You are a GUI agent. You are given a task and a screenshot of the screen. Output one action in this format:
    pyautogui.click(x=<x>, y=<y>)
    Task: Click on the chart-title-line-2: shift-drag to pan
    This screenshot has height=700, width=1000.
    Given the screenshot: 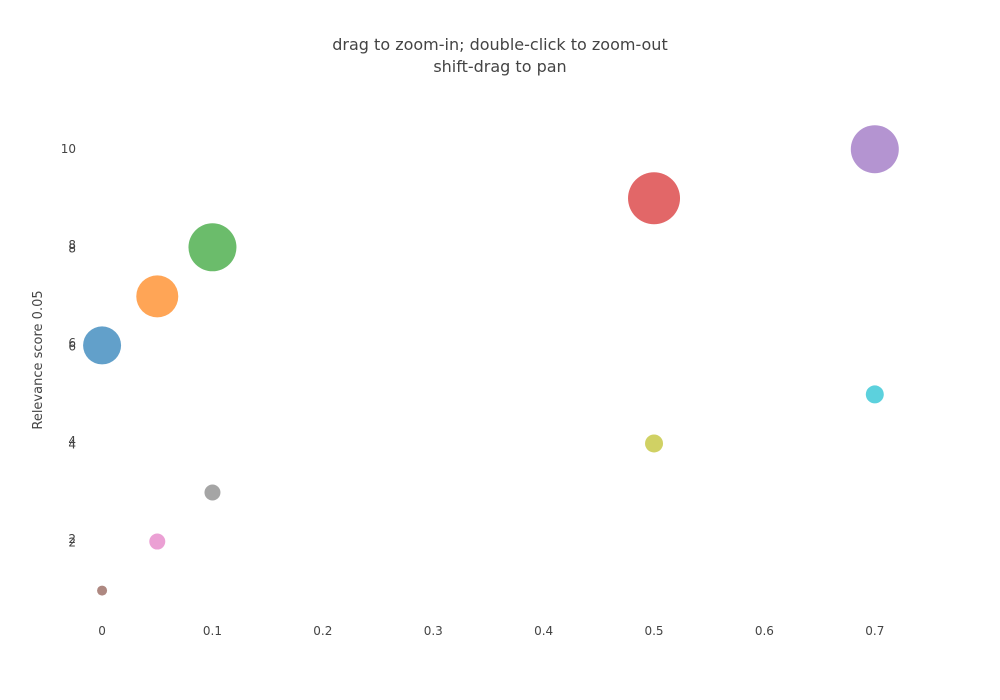 What is the action you would take?
    pyautogui.click(x=499, y=66)
    